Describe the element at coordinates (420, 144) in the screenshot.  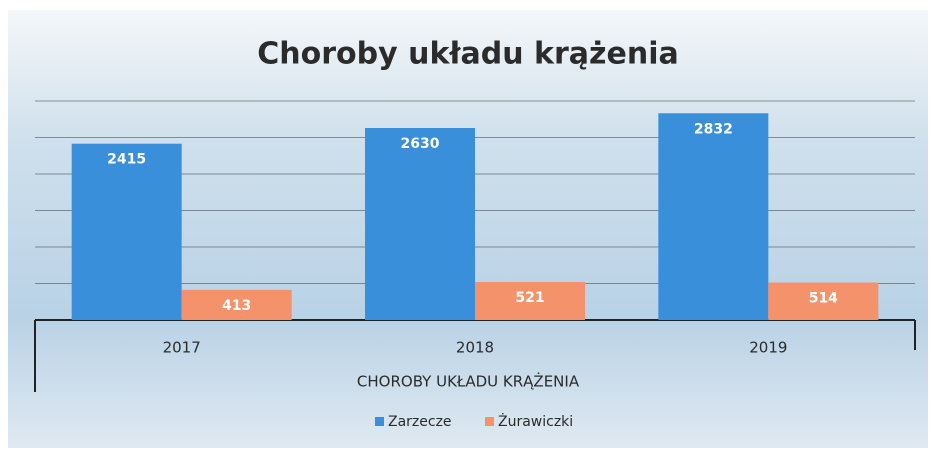
I see `data-label: 2630` at that location.